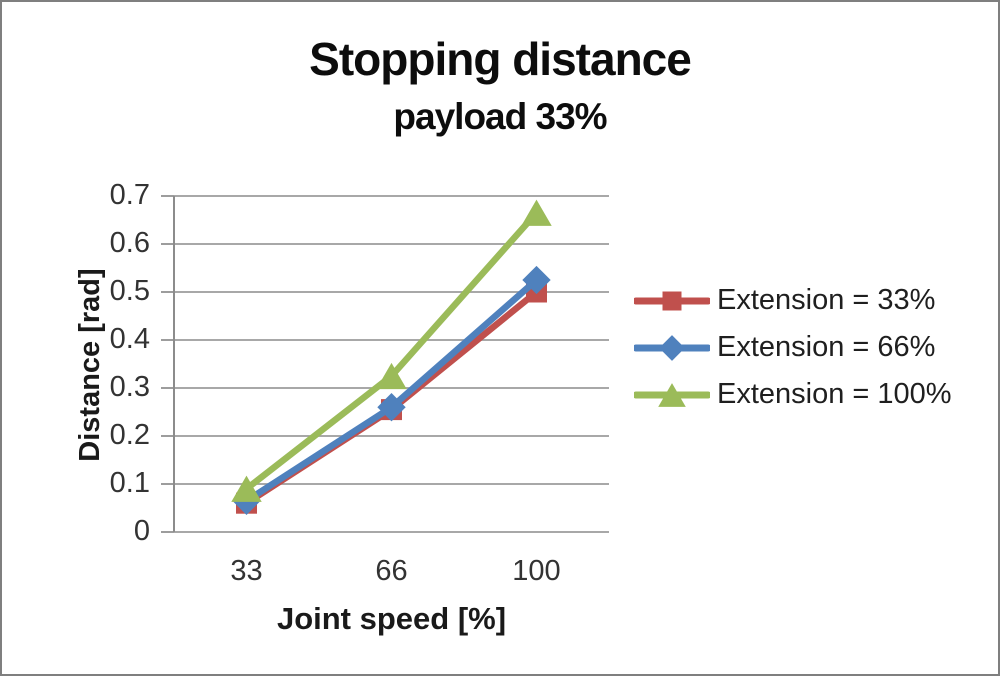 The image size is (1000, 676). What do you see at coordinates (129, 483) in the screenshot?
I see `y-tick-label: 0.1` at bounding box center [129, 483].